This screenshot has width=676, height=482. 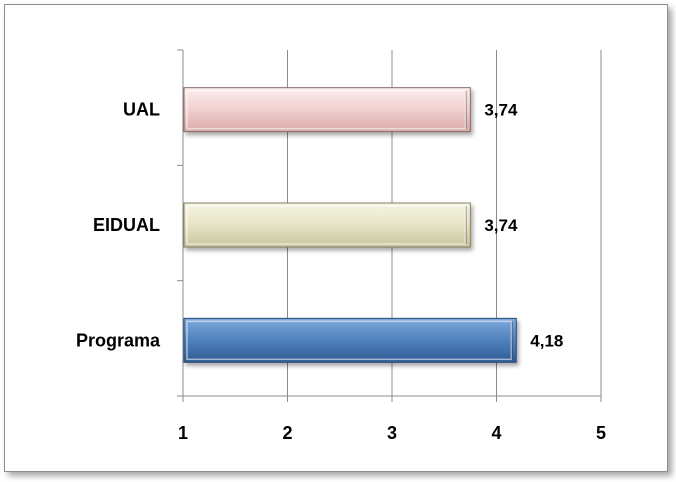 I want to click on x-tick-label: 4, so click(x=496, y=433).